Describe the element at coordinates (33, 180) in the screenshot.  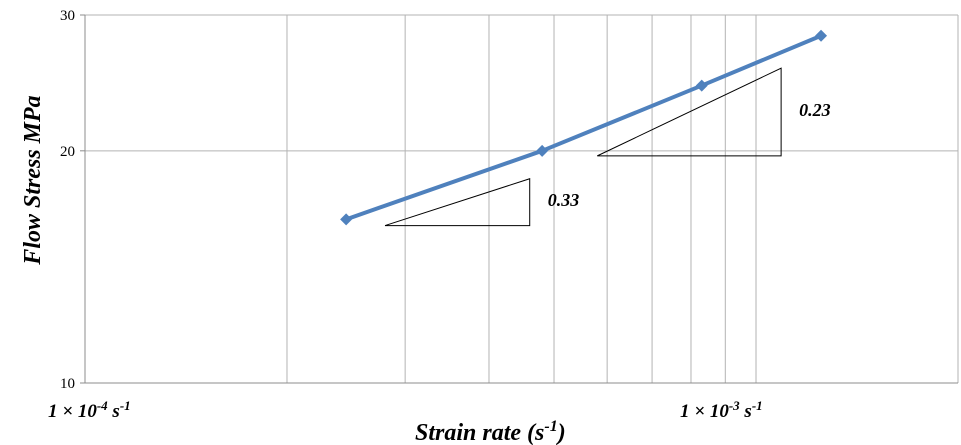
I see `y-axis-title: Flow Stress MPa` at that location.